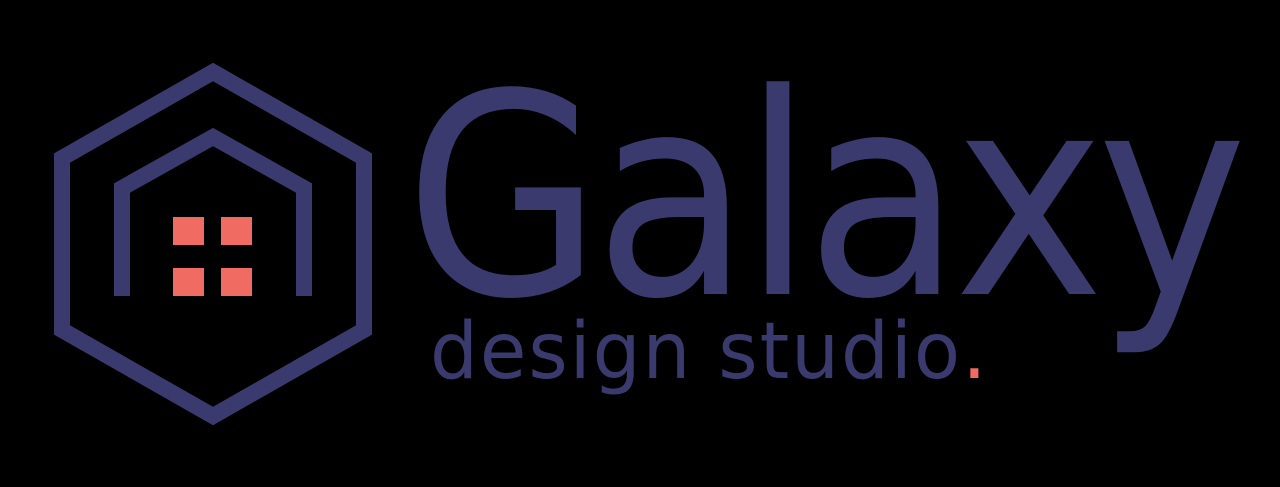  What do you see at coordinates (696, 352) in the screenshot?
I see `tagline: design studio` at bounding box center [696, 352].